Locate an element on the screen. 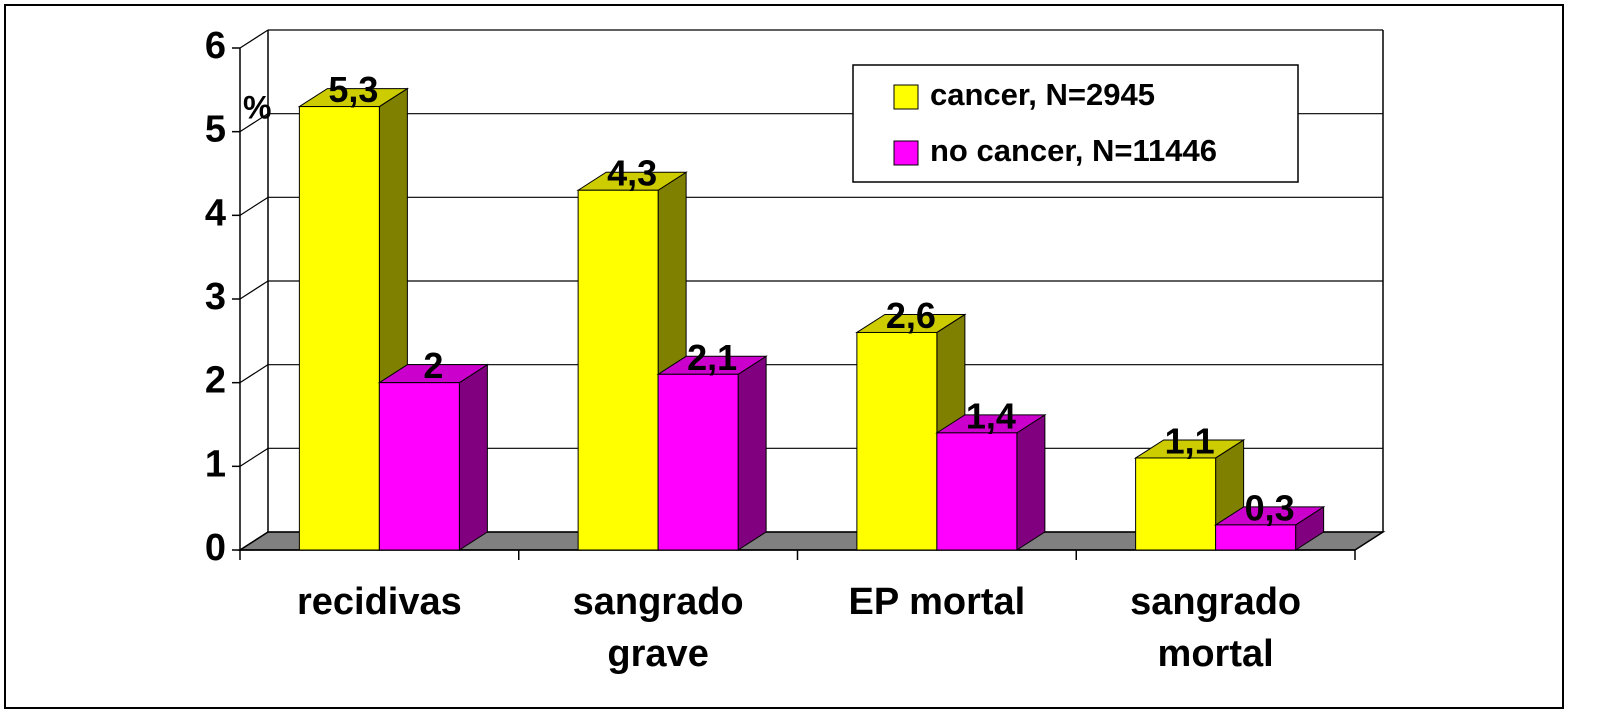  legend-label: cancer, N=2945 is located at coordinates (1042, 94).